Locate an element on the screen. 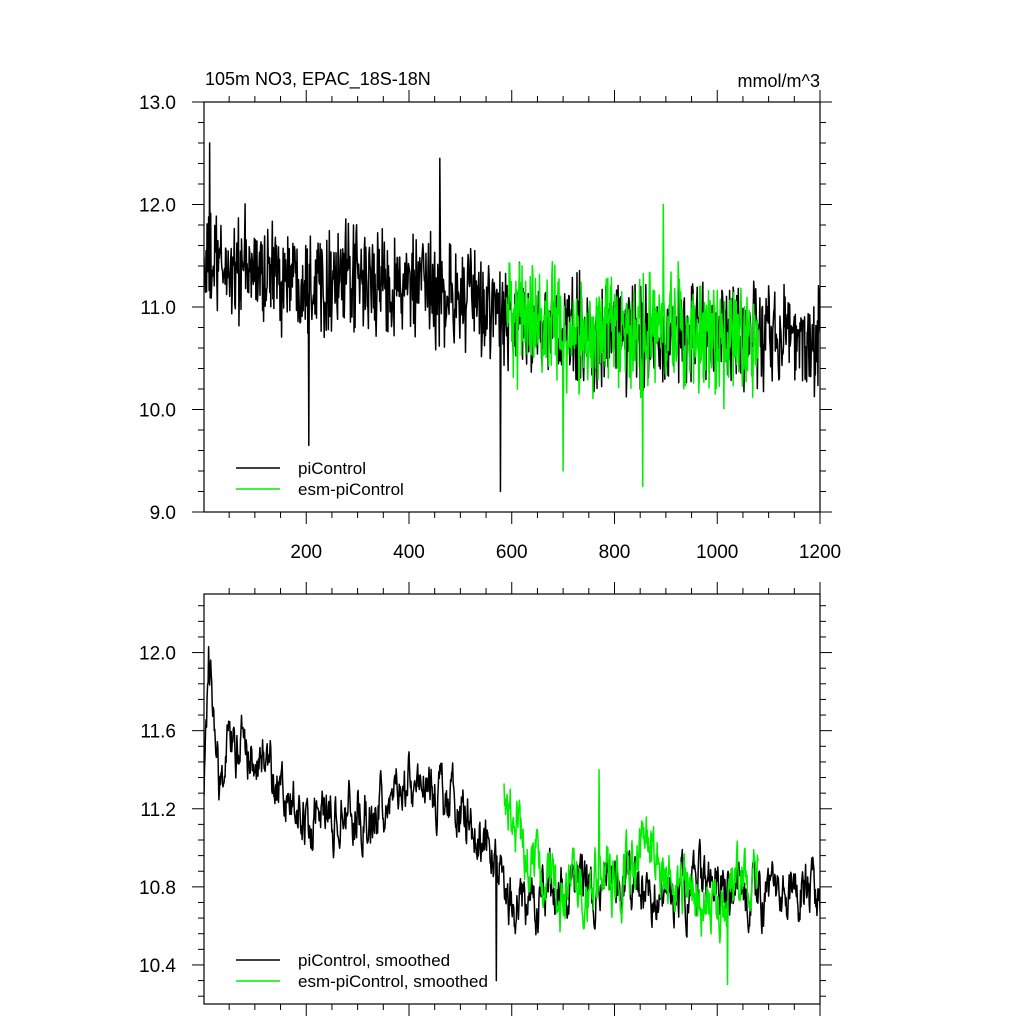  y-tick-label: 10.8 is located at coordinates (157, 888).